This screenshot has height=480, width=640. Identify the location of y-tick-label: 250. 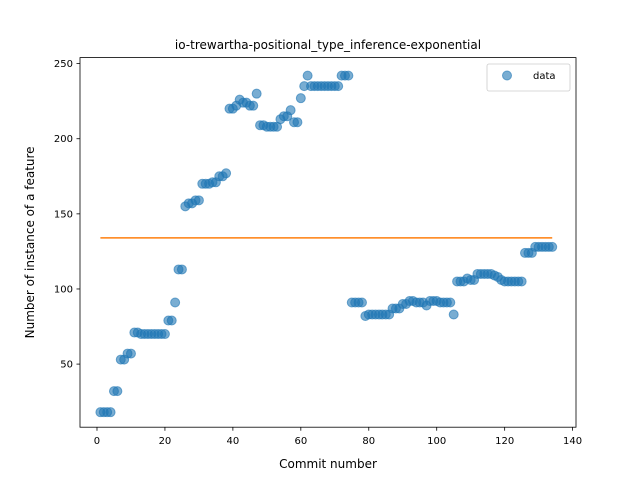
(63, 64).